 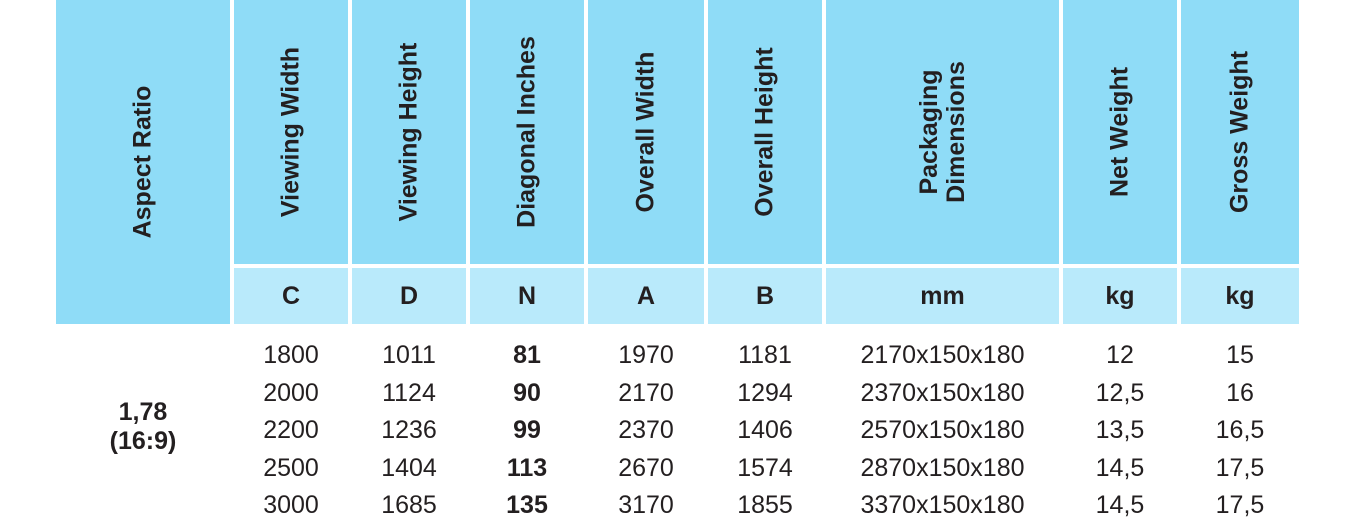 I want to click on table-cell: 16,5, so click(x=1240, y=430).